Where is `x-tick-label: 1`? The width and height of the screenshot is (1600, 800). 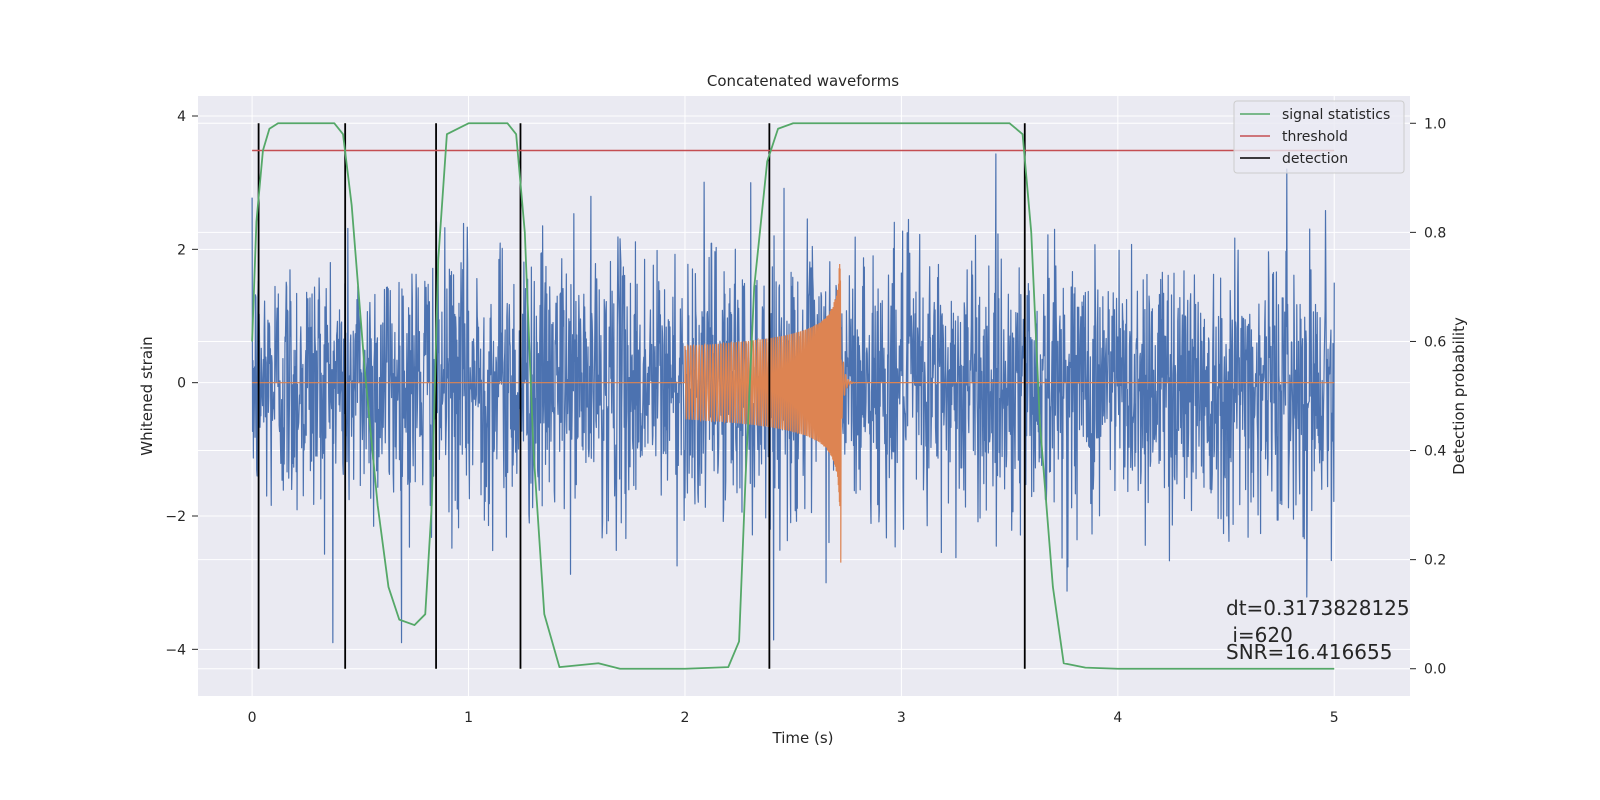
x-tick-label: 1 is located at coordinates (468, 718).